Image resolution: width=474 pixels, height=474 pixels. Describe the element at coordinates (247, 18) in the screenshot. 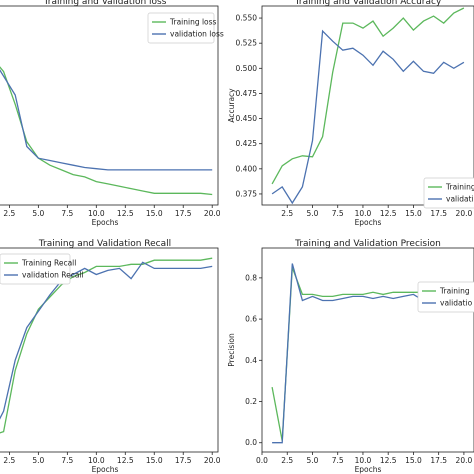

I see `y-tick-label: 0.550` at that location.